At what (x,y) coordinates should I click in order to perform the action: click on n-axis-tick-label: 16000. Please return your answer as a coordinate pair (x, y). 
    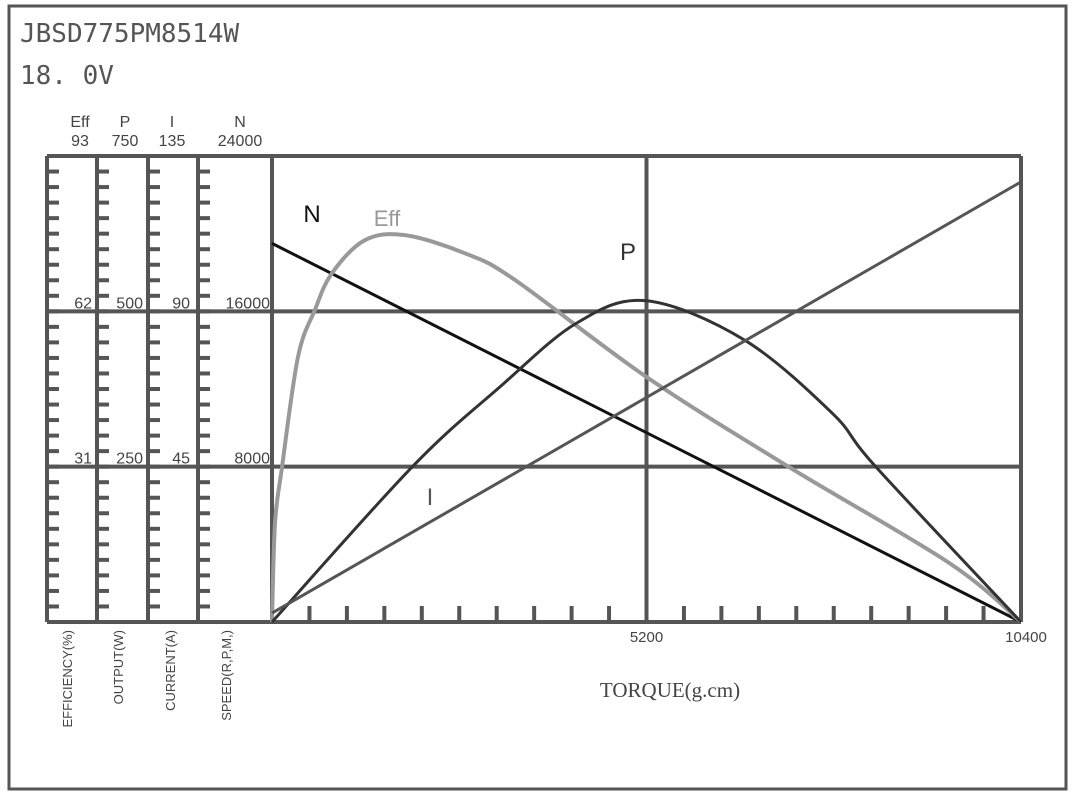
    Looking at the image, I should click on (248, 303).